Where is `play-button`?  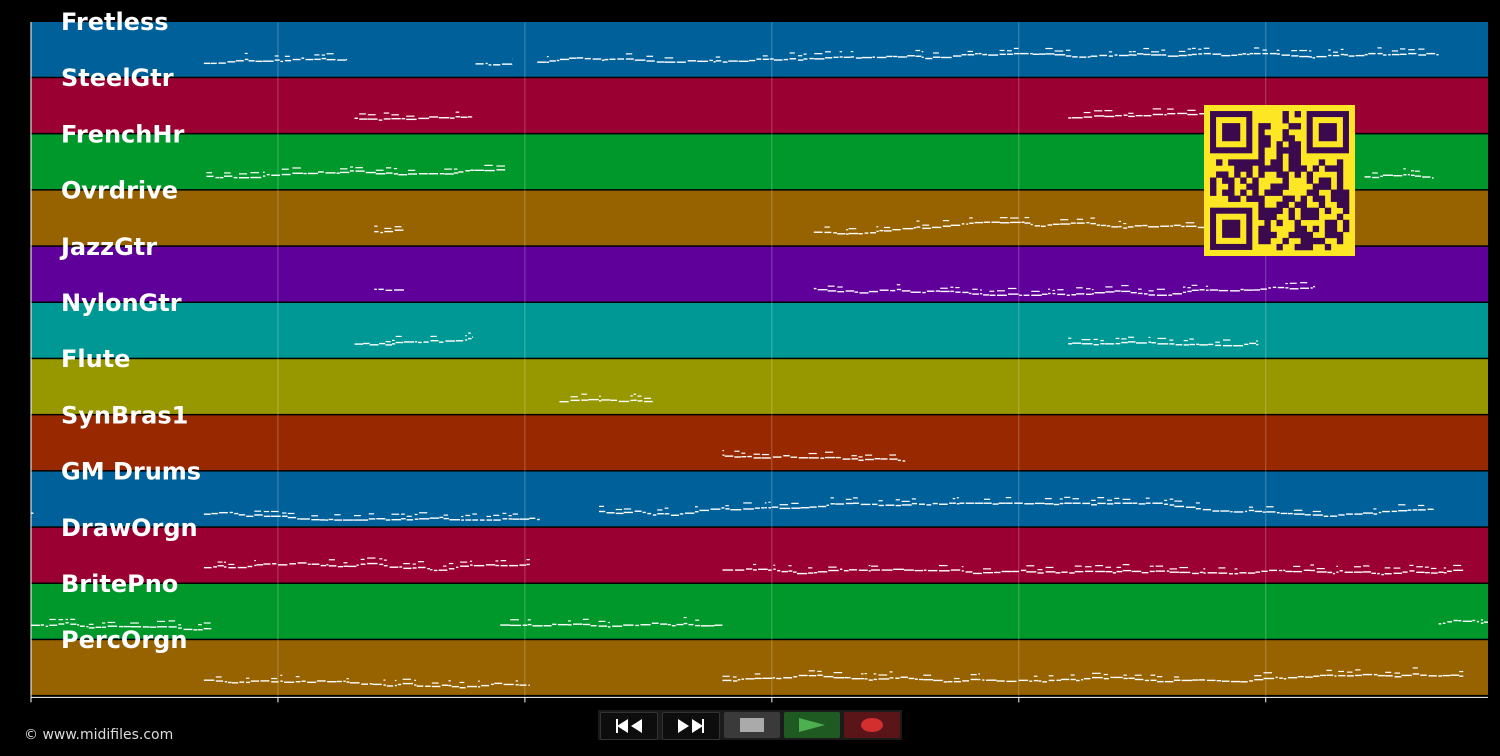
play-button is located at coordinates (812, 725).